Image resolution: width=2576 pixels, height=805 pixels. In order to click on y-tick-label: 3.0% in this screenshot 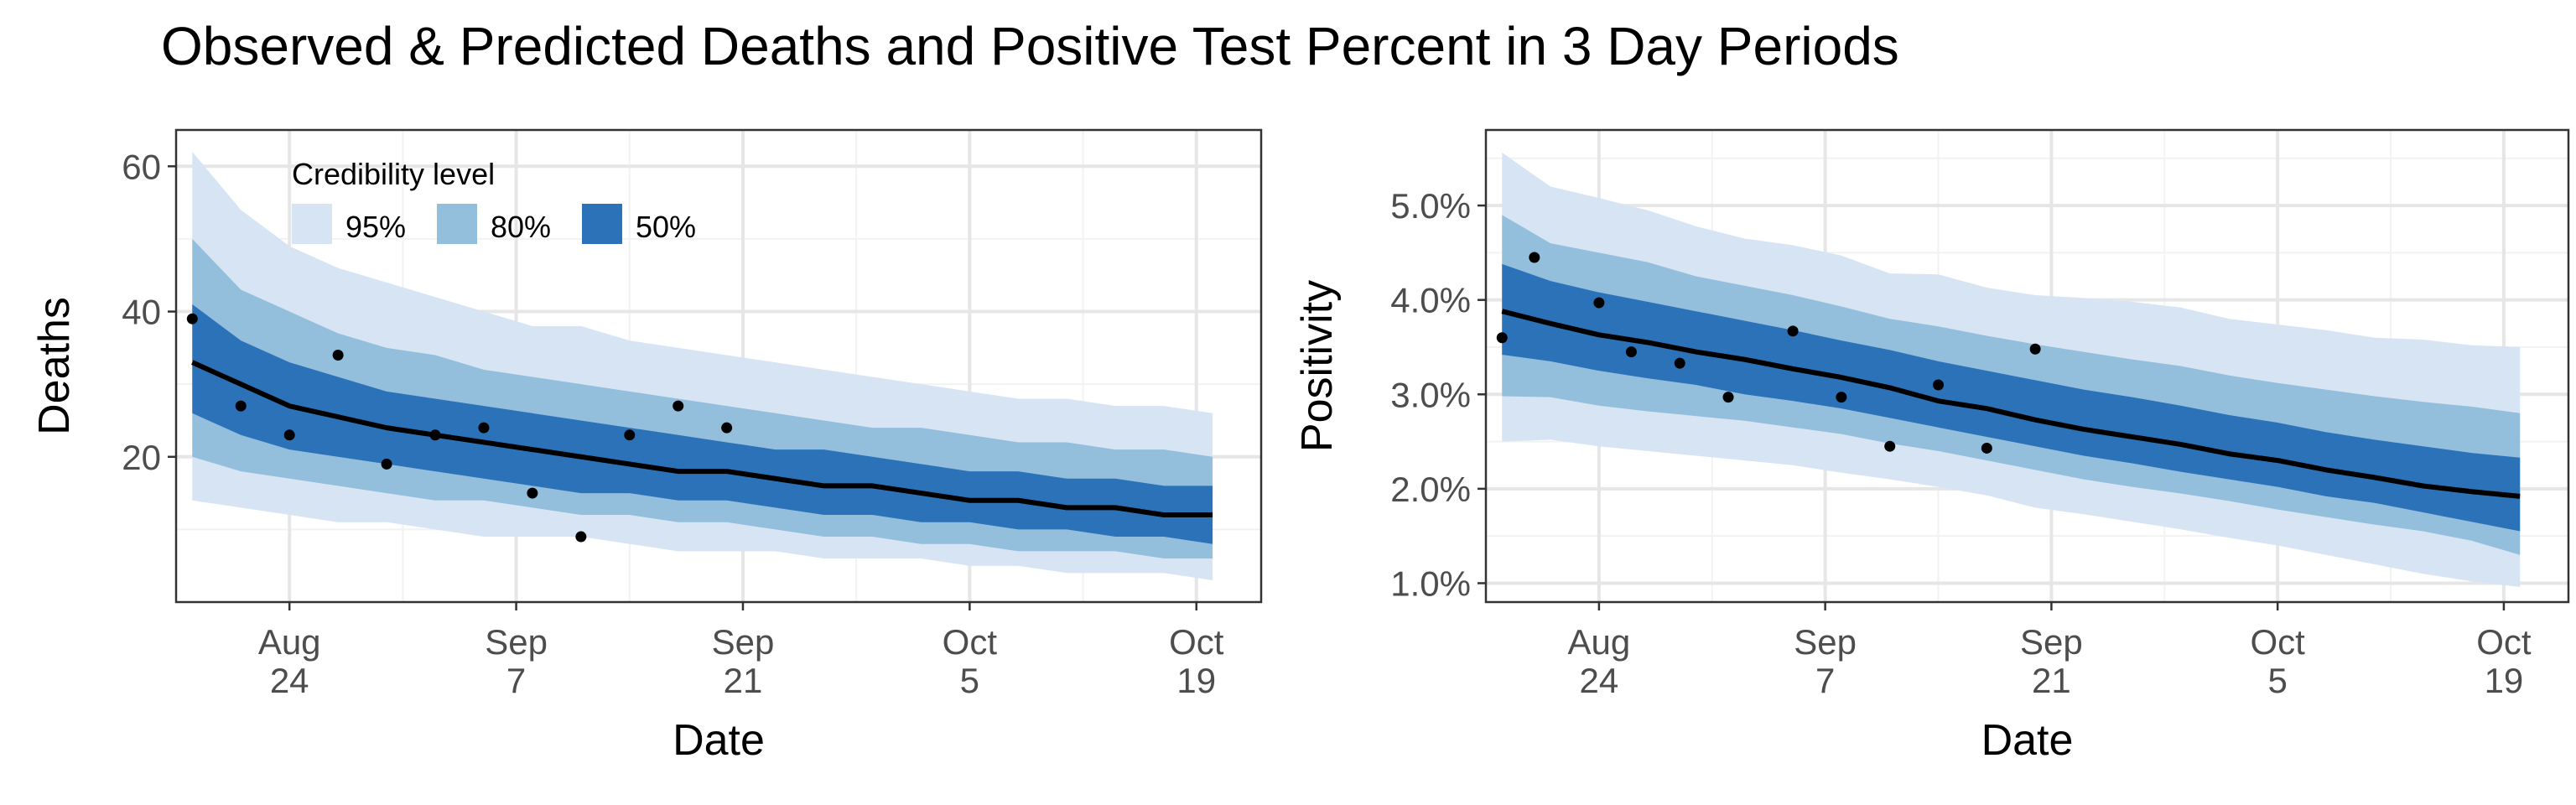, I will do `click(1430, 394)`.